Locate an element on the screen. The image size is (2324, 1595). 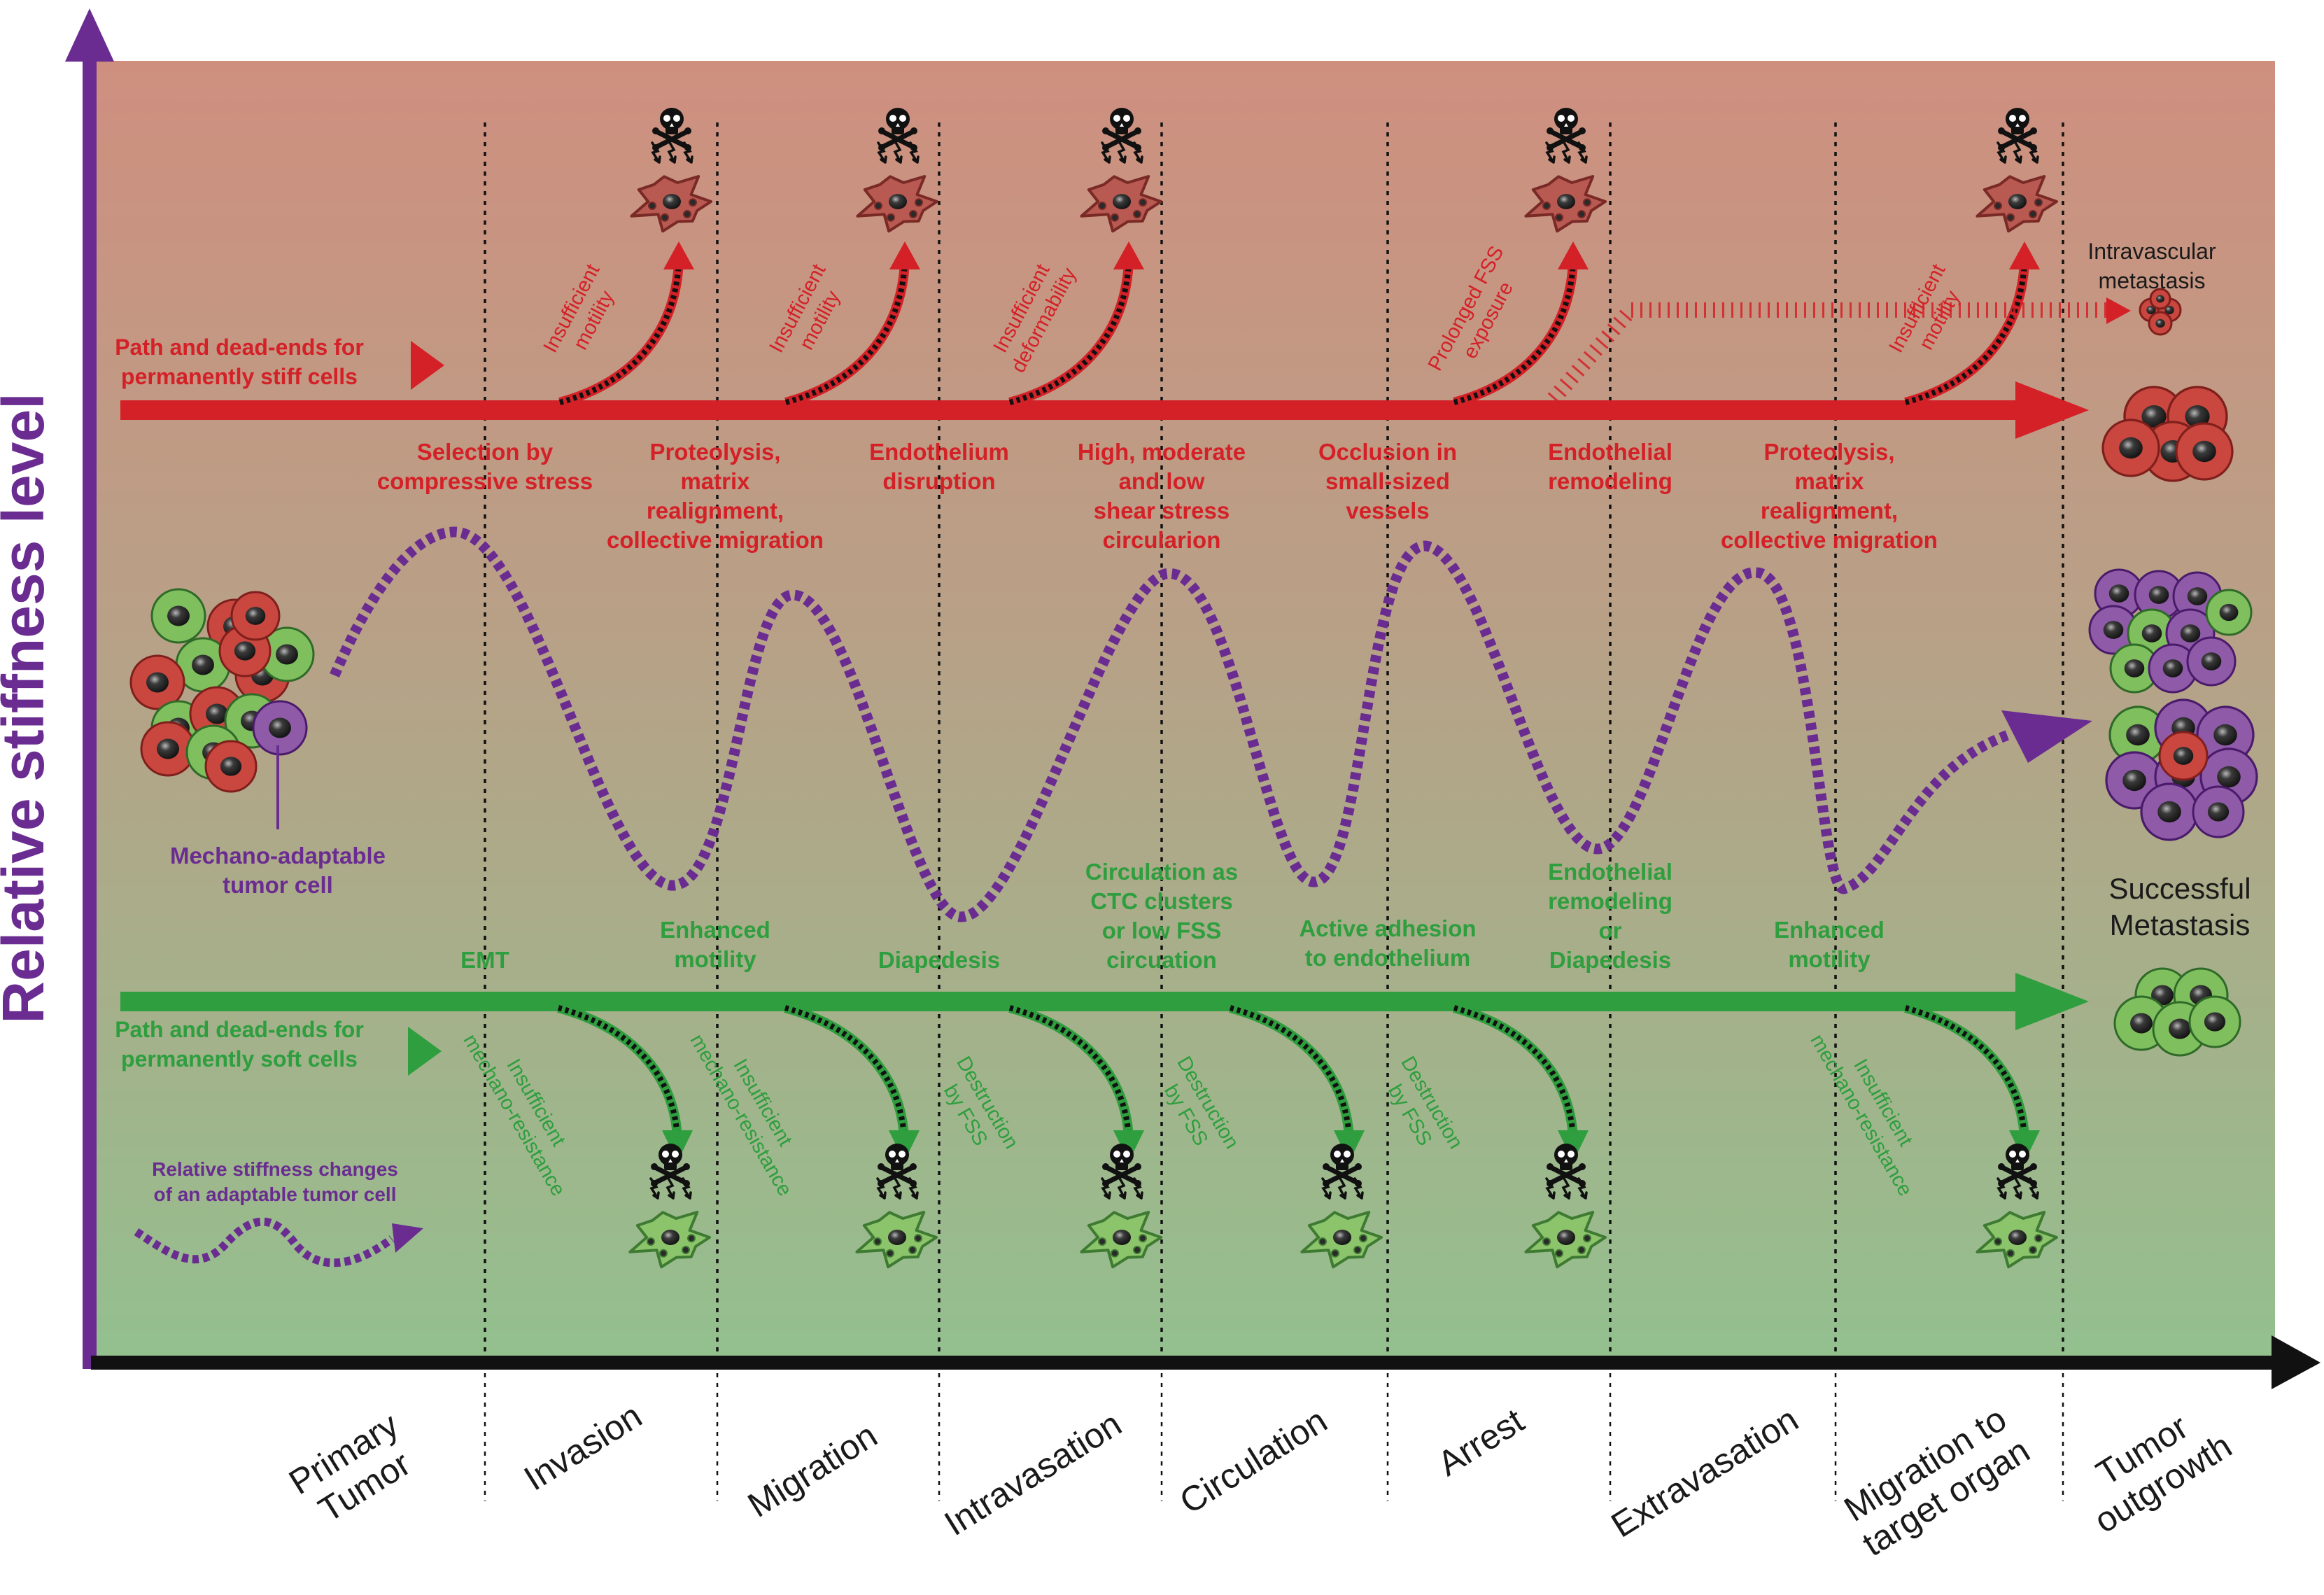
stiff-legend-arrow is located at coordinates (427, 366).